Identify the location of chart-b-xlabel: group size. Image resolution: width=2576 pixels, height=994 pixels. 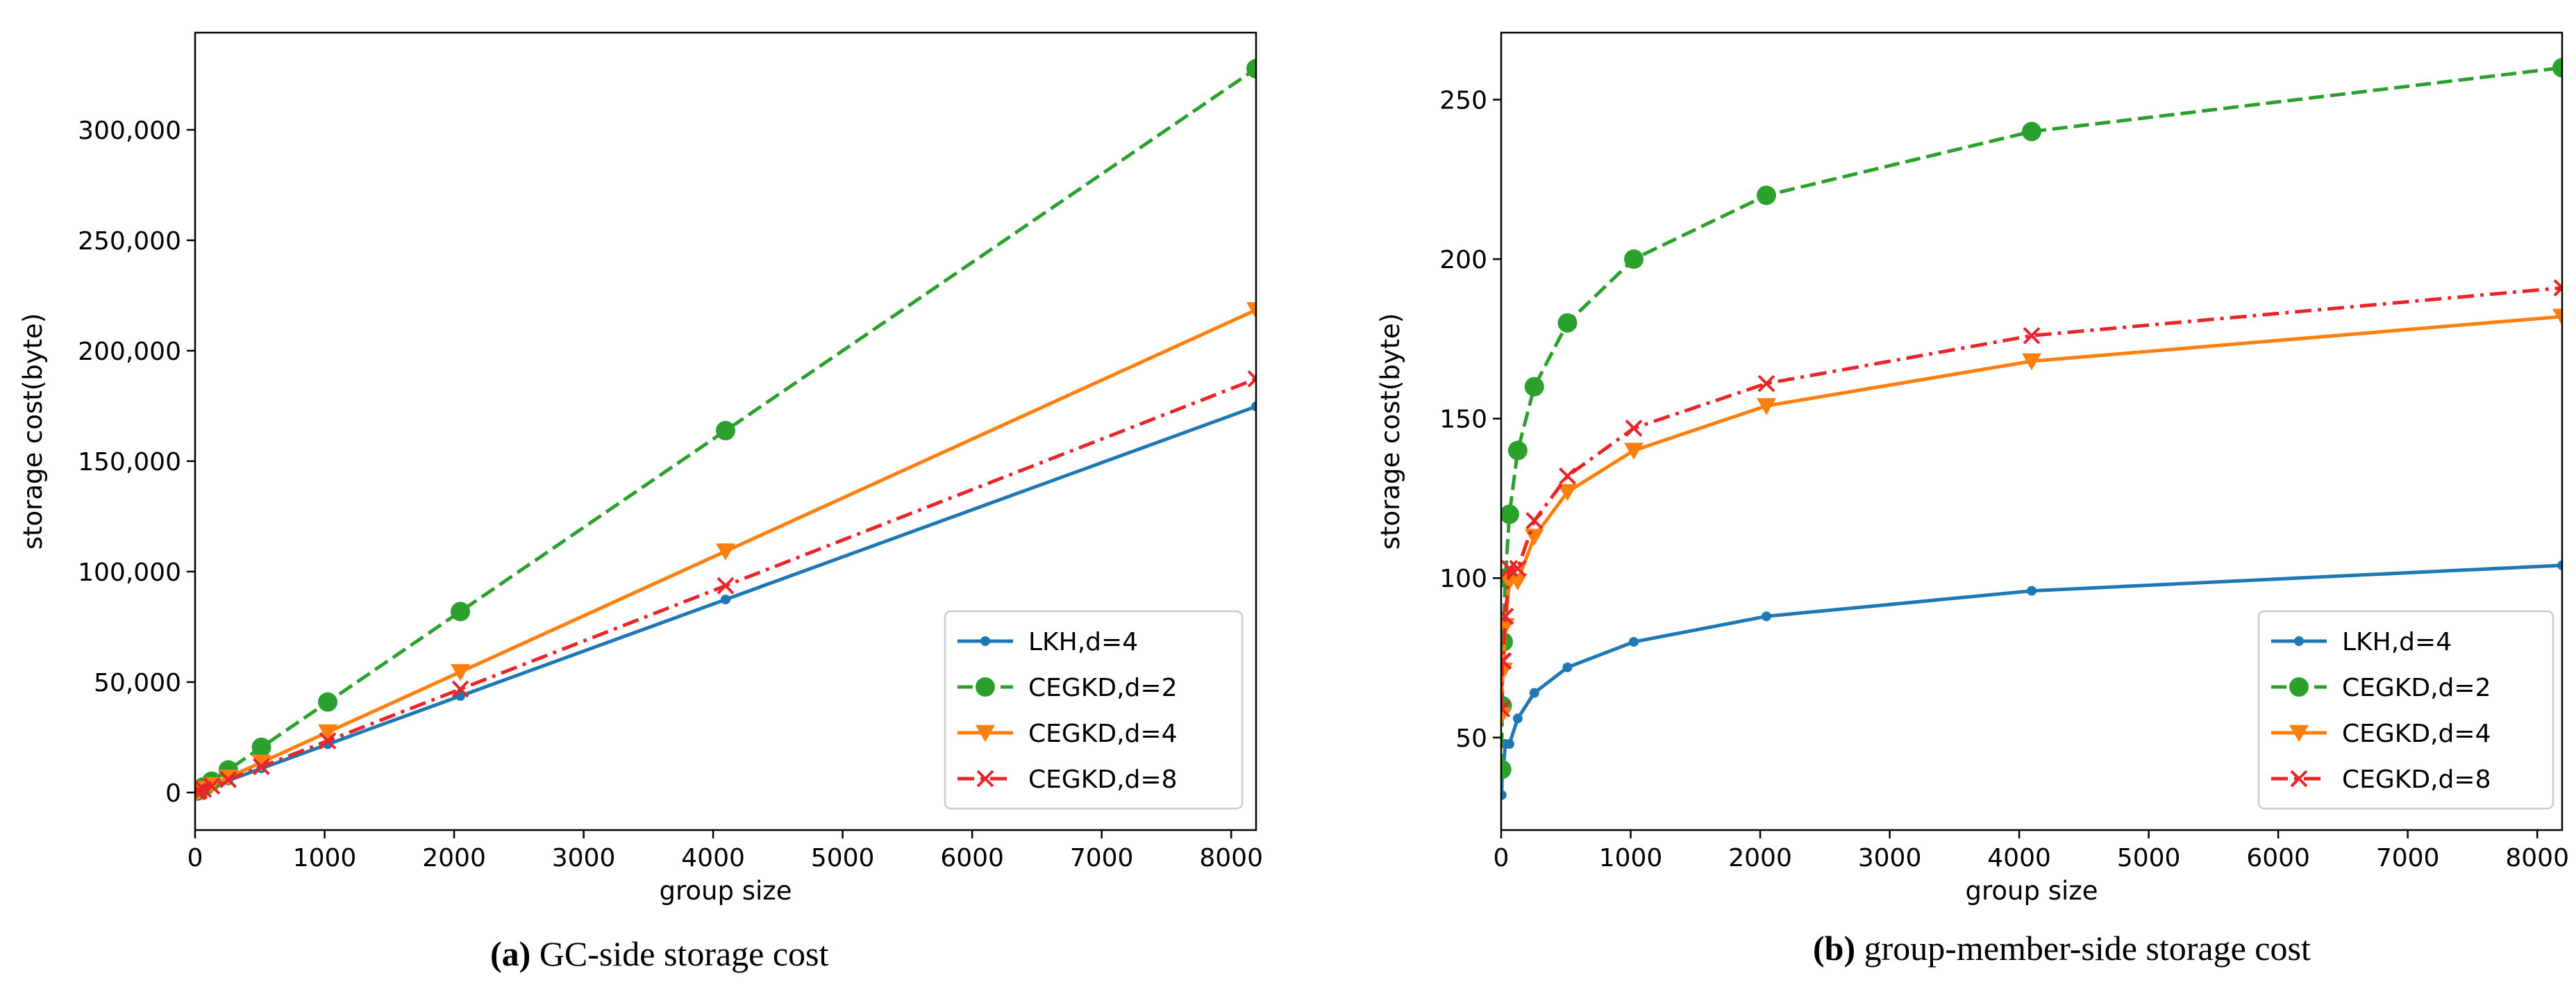
(2032, 891).